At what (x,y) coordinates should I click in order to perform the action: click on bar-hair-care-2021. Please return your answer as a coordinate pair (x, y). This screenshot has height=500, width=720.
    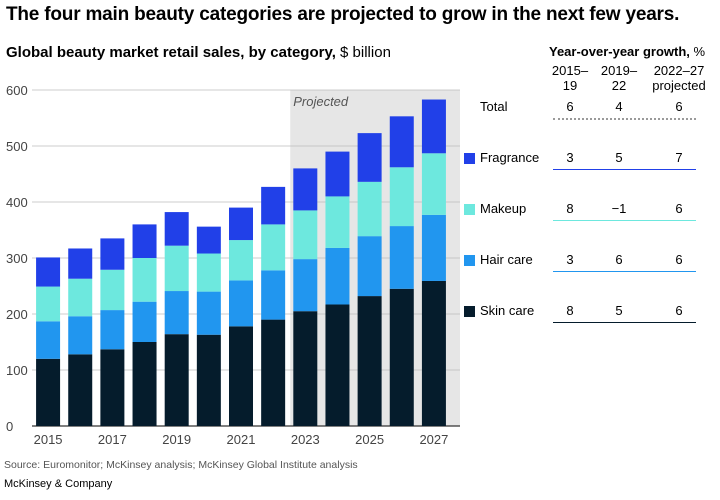
    Looking at the image, I should click on (241, 303).